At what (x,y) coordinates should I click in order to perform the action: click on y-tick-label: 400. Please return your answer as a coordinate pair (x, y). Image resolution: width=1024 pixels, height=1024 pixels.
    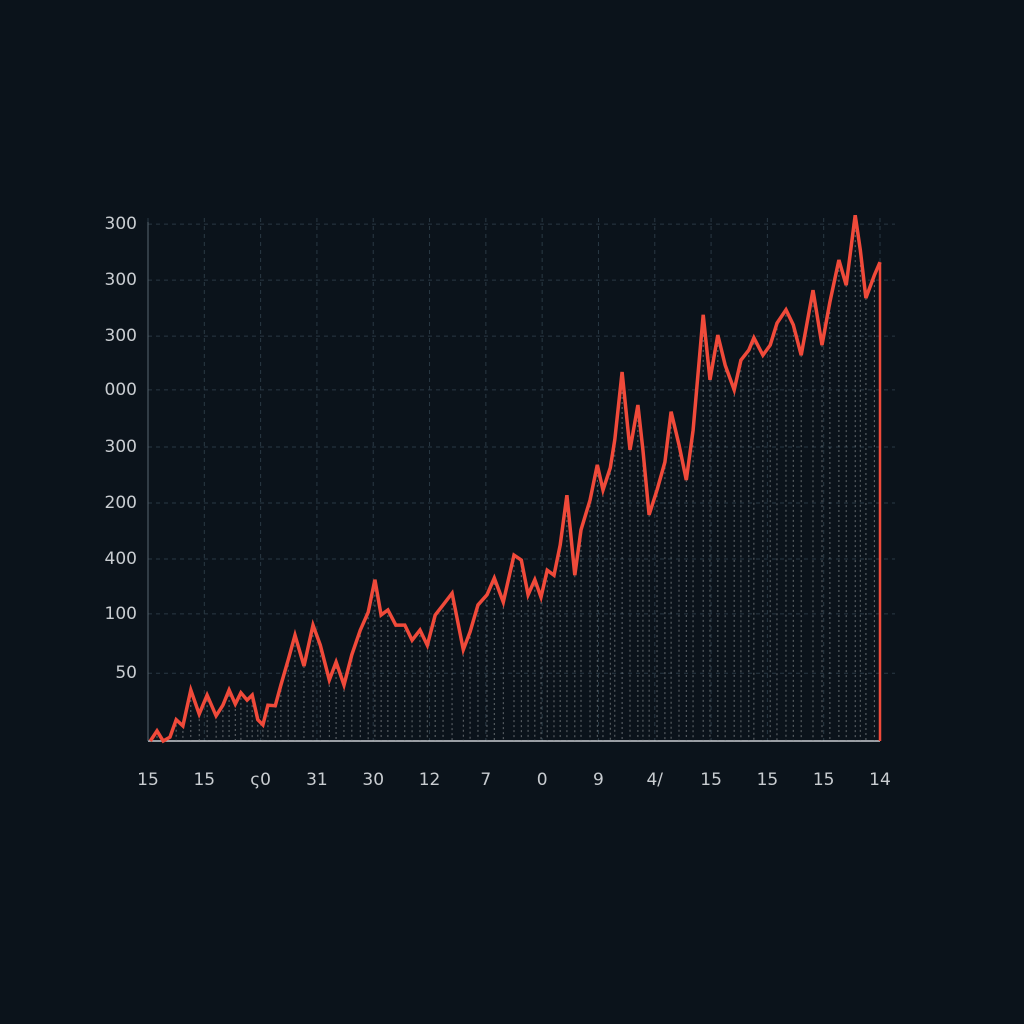
    Looking at the image, I should click on (121, 559).